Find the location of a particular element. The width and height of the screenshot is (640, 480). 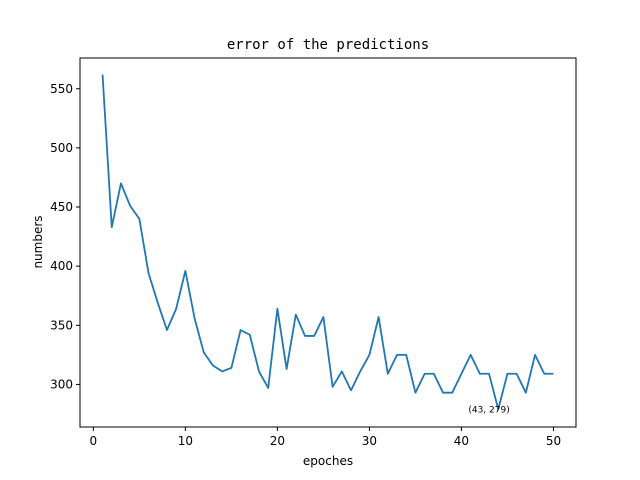

x-tick-label: 0 is located at coordinates (94, 441).